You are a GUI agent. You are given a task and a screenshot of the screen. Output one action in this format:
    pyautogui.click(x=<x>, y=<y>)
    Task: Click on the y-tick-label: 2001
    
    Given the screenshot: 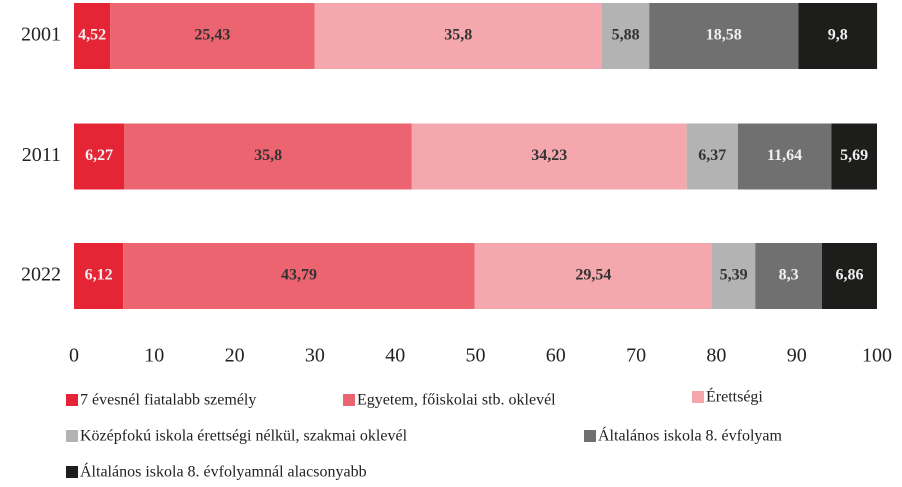 What is the action you would take?
    pyautogui.click(x=41, y=35)
    